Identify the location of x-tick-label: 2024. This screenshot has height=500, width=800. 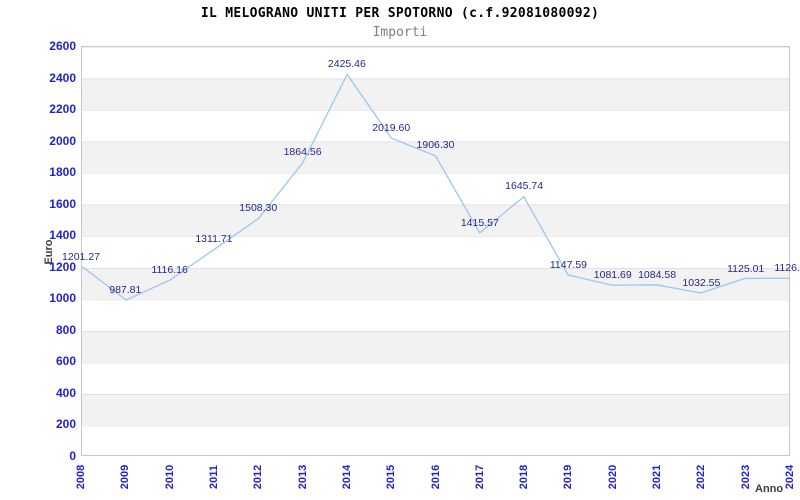
(790, 477).